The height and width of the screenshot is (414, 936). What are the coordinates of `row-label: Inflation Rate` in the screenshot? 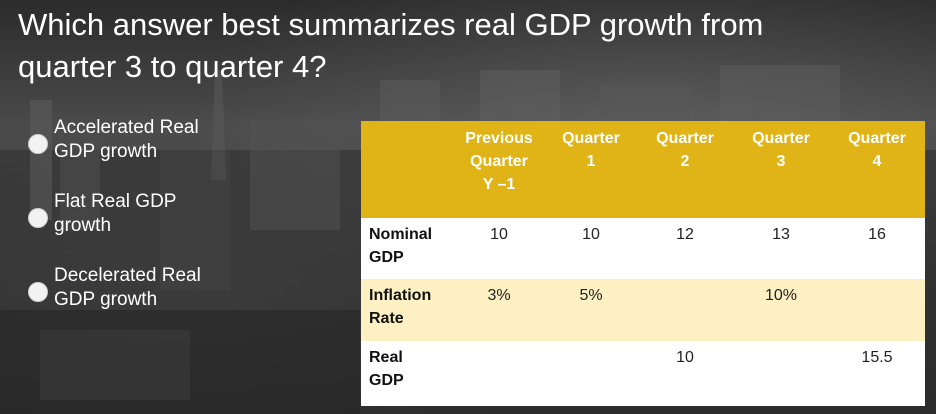 It's located at (407, 310).